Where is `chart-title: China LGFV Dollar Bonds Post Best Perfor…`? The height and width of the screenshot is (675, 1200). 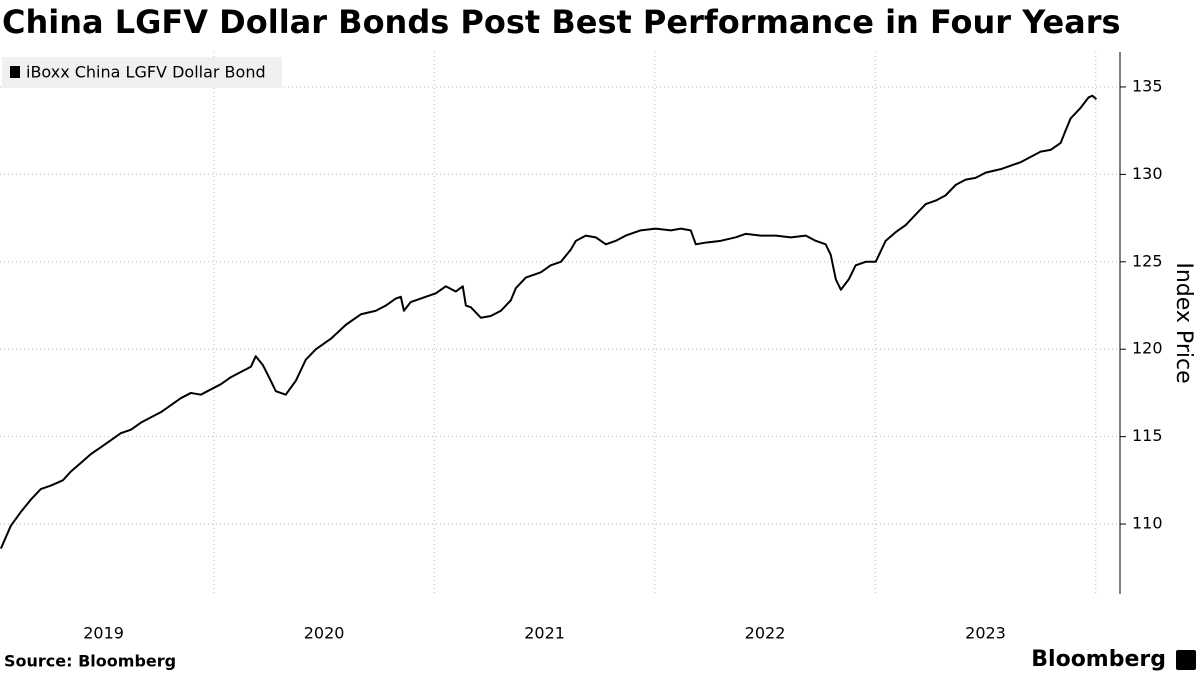 chart-title: China LGFV Dollar Bonds Post Best Perfor… is located at coordinates (561, 22).